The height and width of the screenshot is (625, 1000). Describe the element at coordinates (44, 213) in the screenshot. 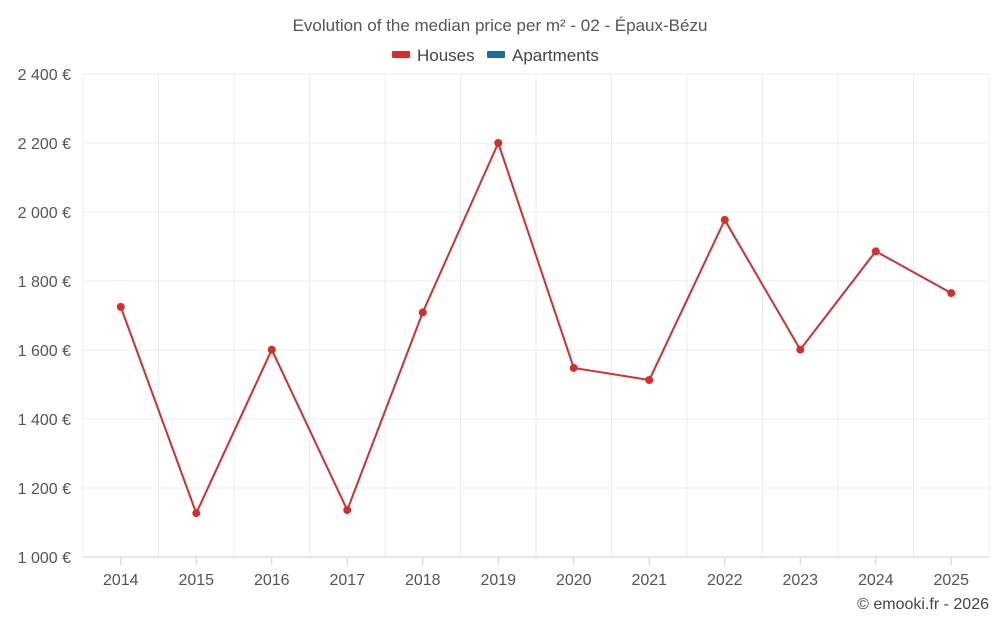

I see `y-tick-label: 2 000 €` at that location.